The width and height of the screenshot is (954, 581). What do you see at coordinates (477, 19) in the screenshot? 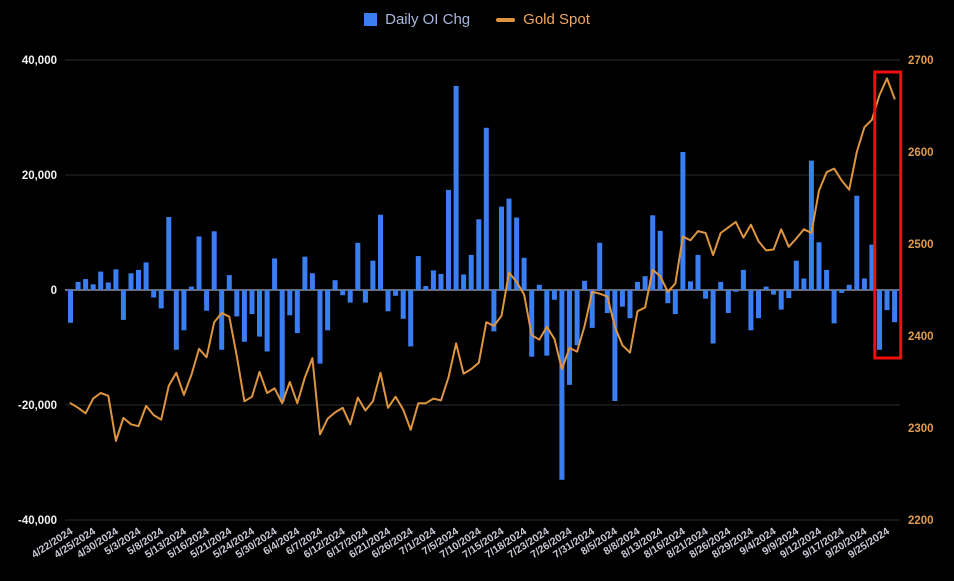
I see `chart-legend: Daily OI Chg Gold Spot` at bounding box center [477, 19].